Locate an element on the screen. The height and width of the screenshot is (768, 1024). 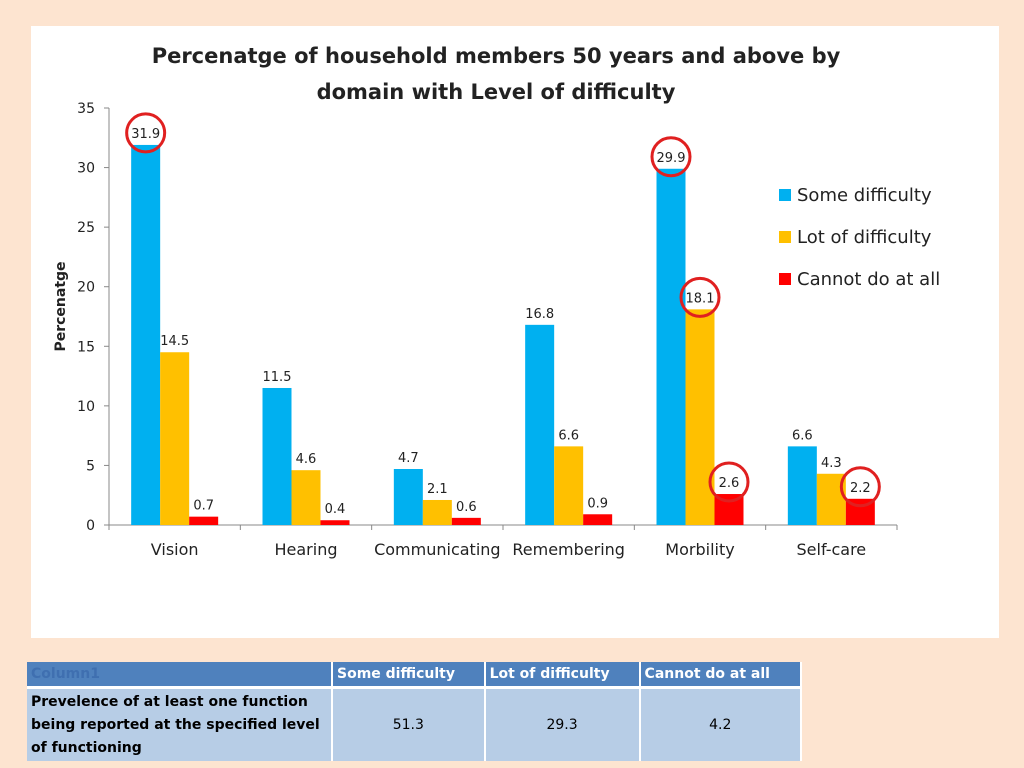
table-cell: 29.3 is located at coordinates (562, 724).